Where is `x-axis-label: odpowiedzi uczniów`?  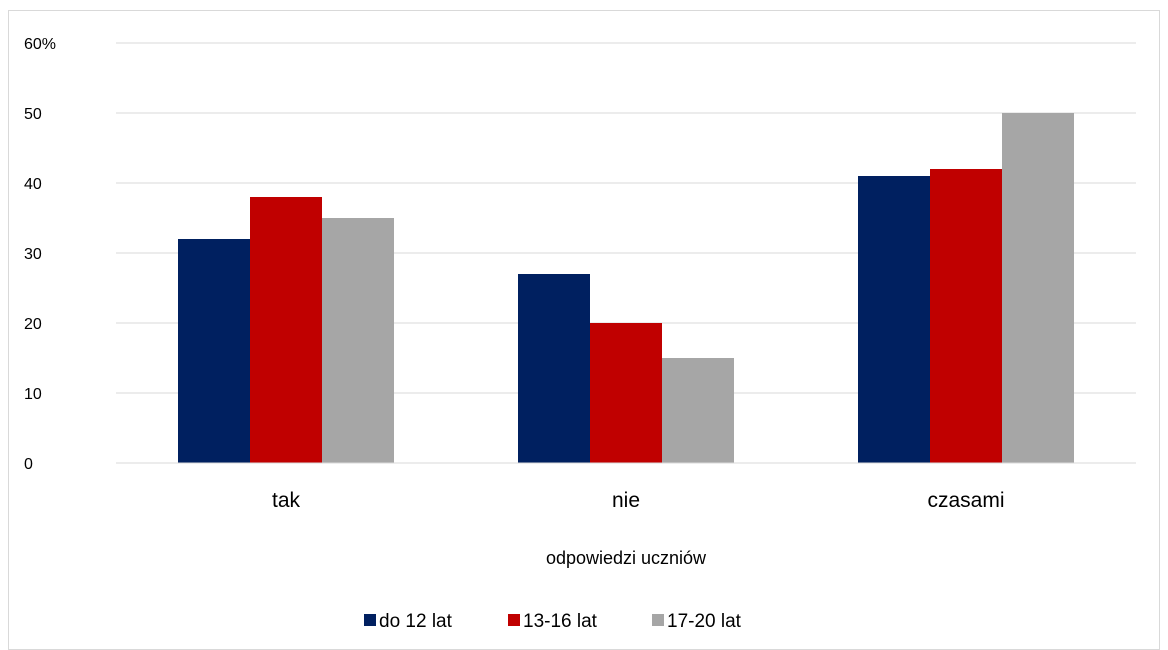 x-axis-label: odpowiedzi uczniów is located at coordinates (626, 558).